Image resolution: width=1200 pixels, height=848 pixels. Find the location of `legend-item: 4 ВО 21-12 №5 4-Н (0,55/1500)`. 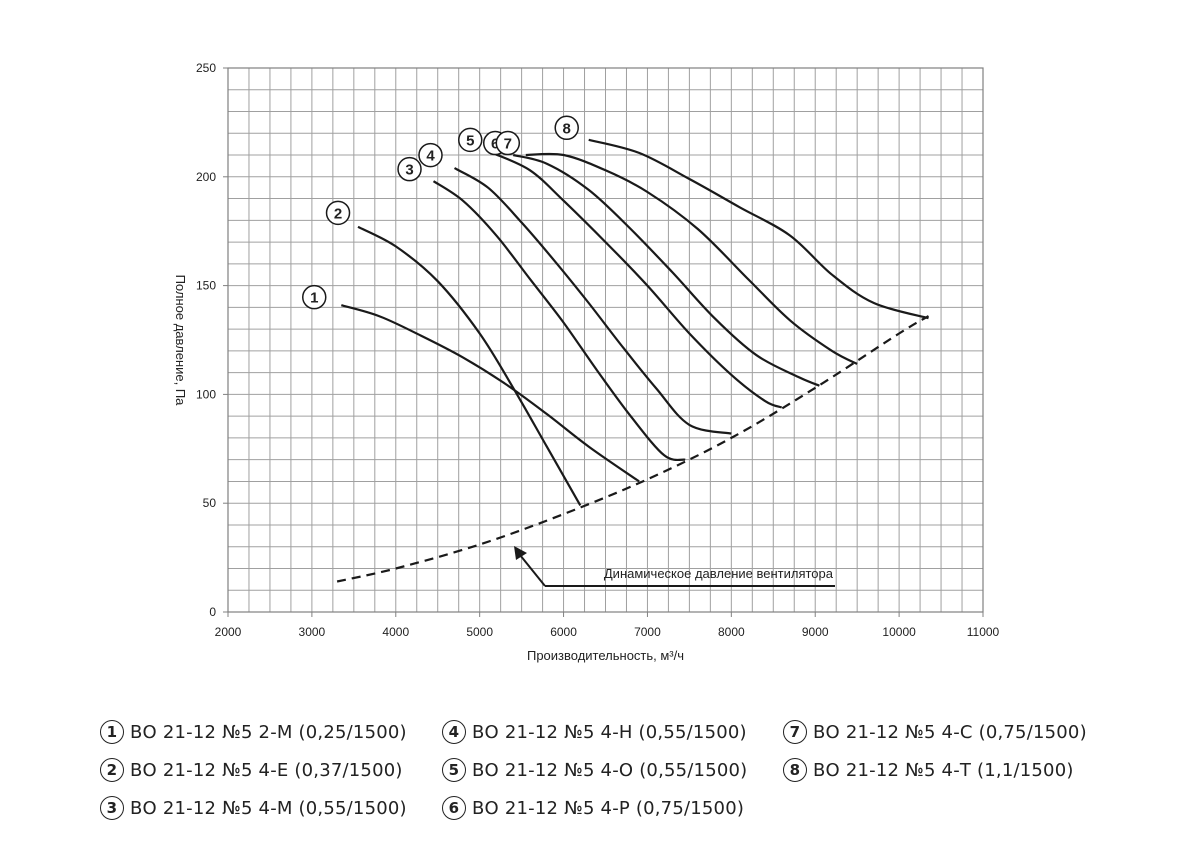

legend-item: 4 ВО 21-12 №5 4-Н (0,55/1500) is located at coordinates (594, 732).